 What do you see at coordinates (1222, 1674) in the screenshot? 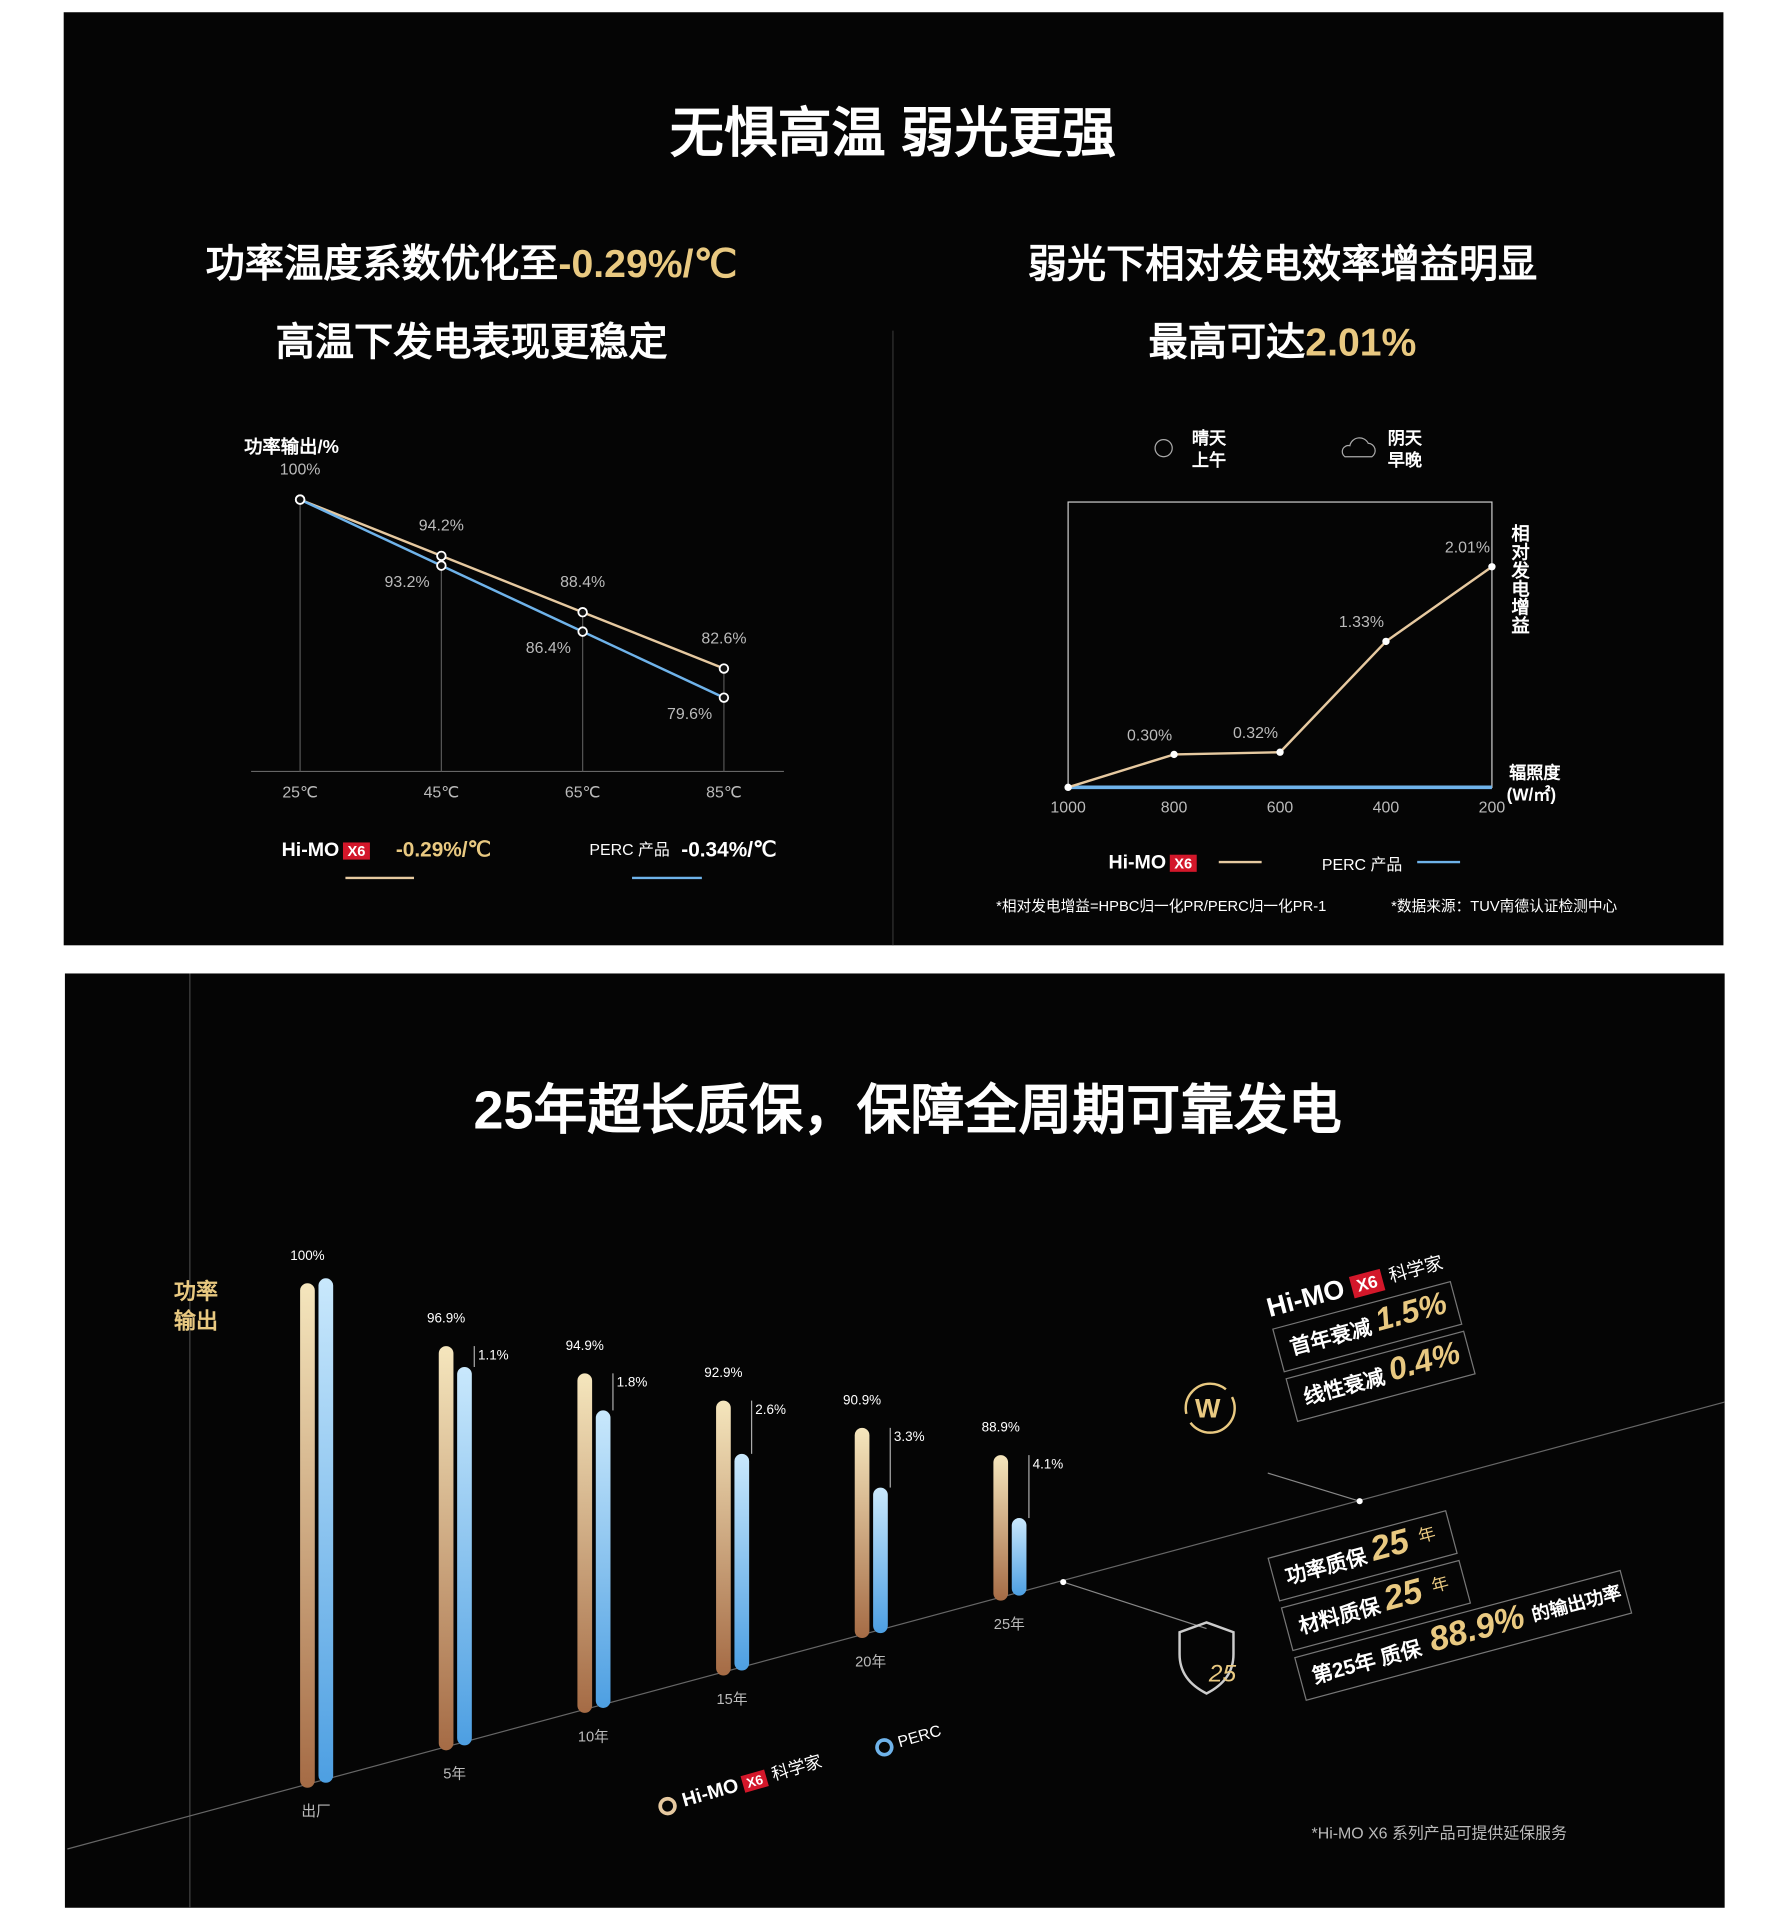
I see `icon-text: 25` at bounding box center [1222, 1674].